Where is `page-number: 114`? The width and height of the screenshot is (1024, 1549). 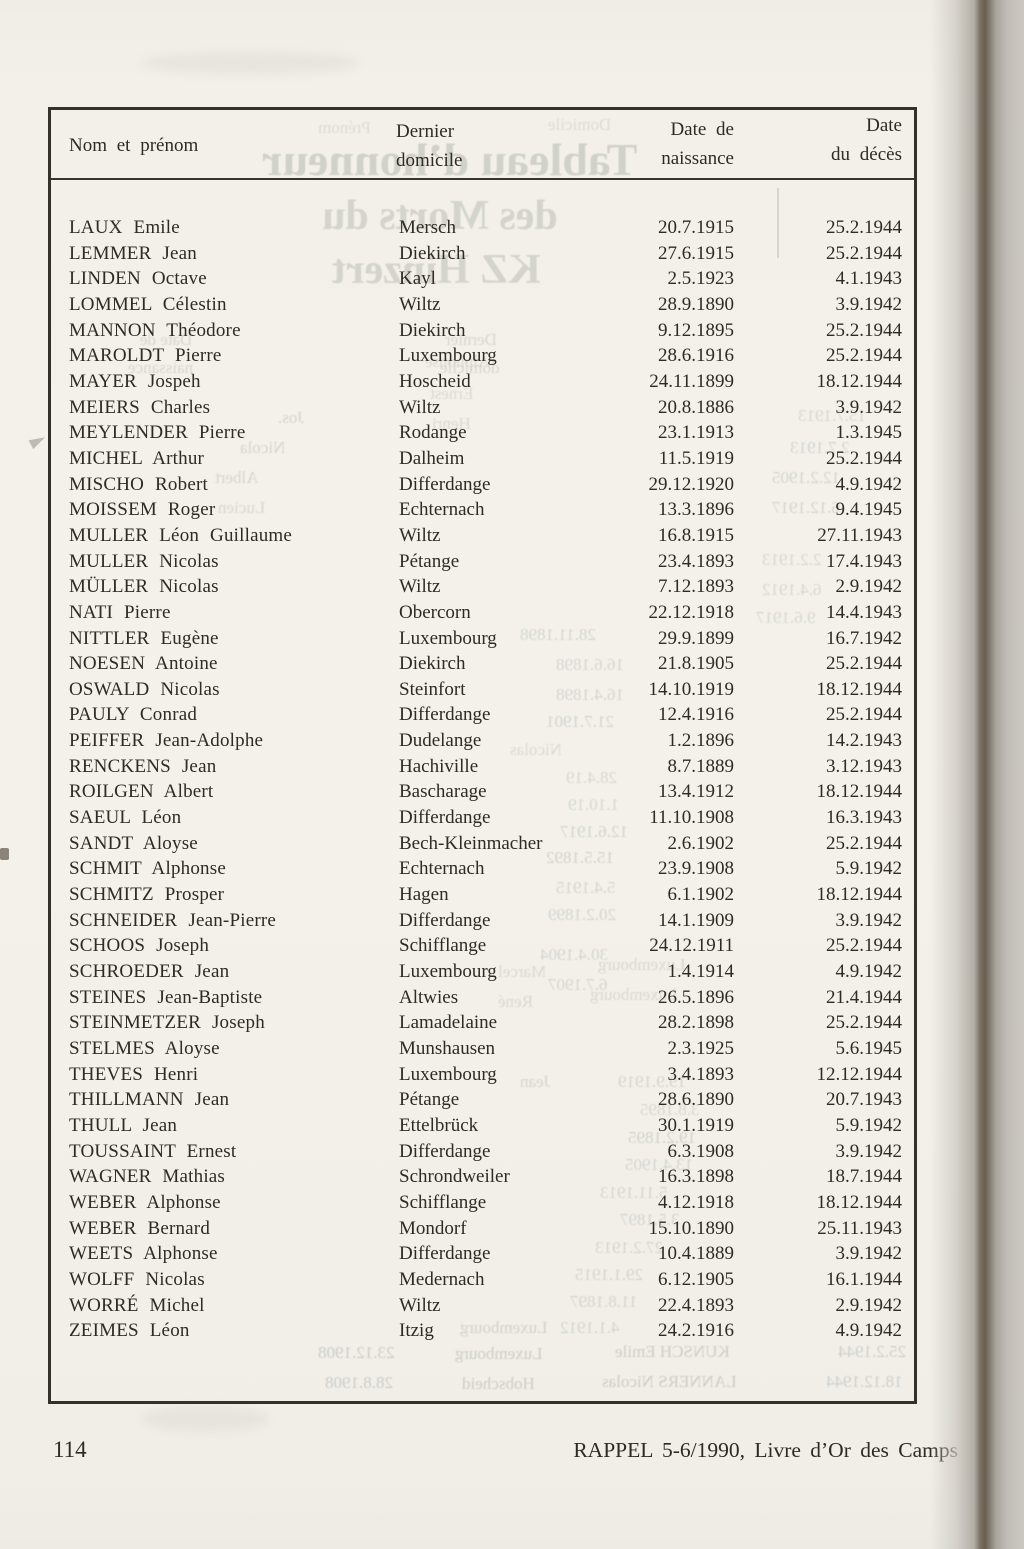
page-number: 114 is located at coordinates (70, 1449).